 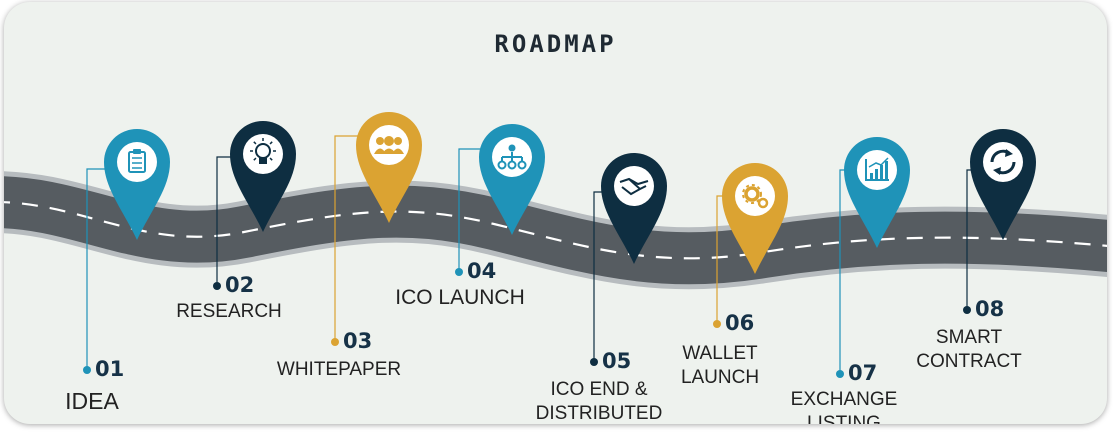 I want to click on milestone-number-05: 05, so click(x=617, y=361).